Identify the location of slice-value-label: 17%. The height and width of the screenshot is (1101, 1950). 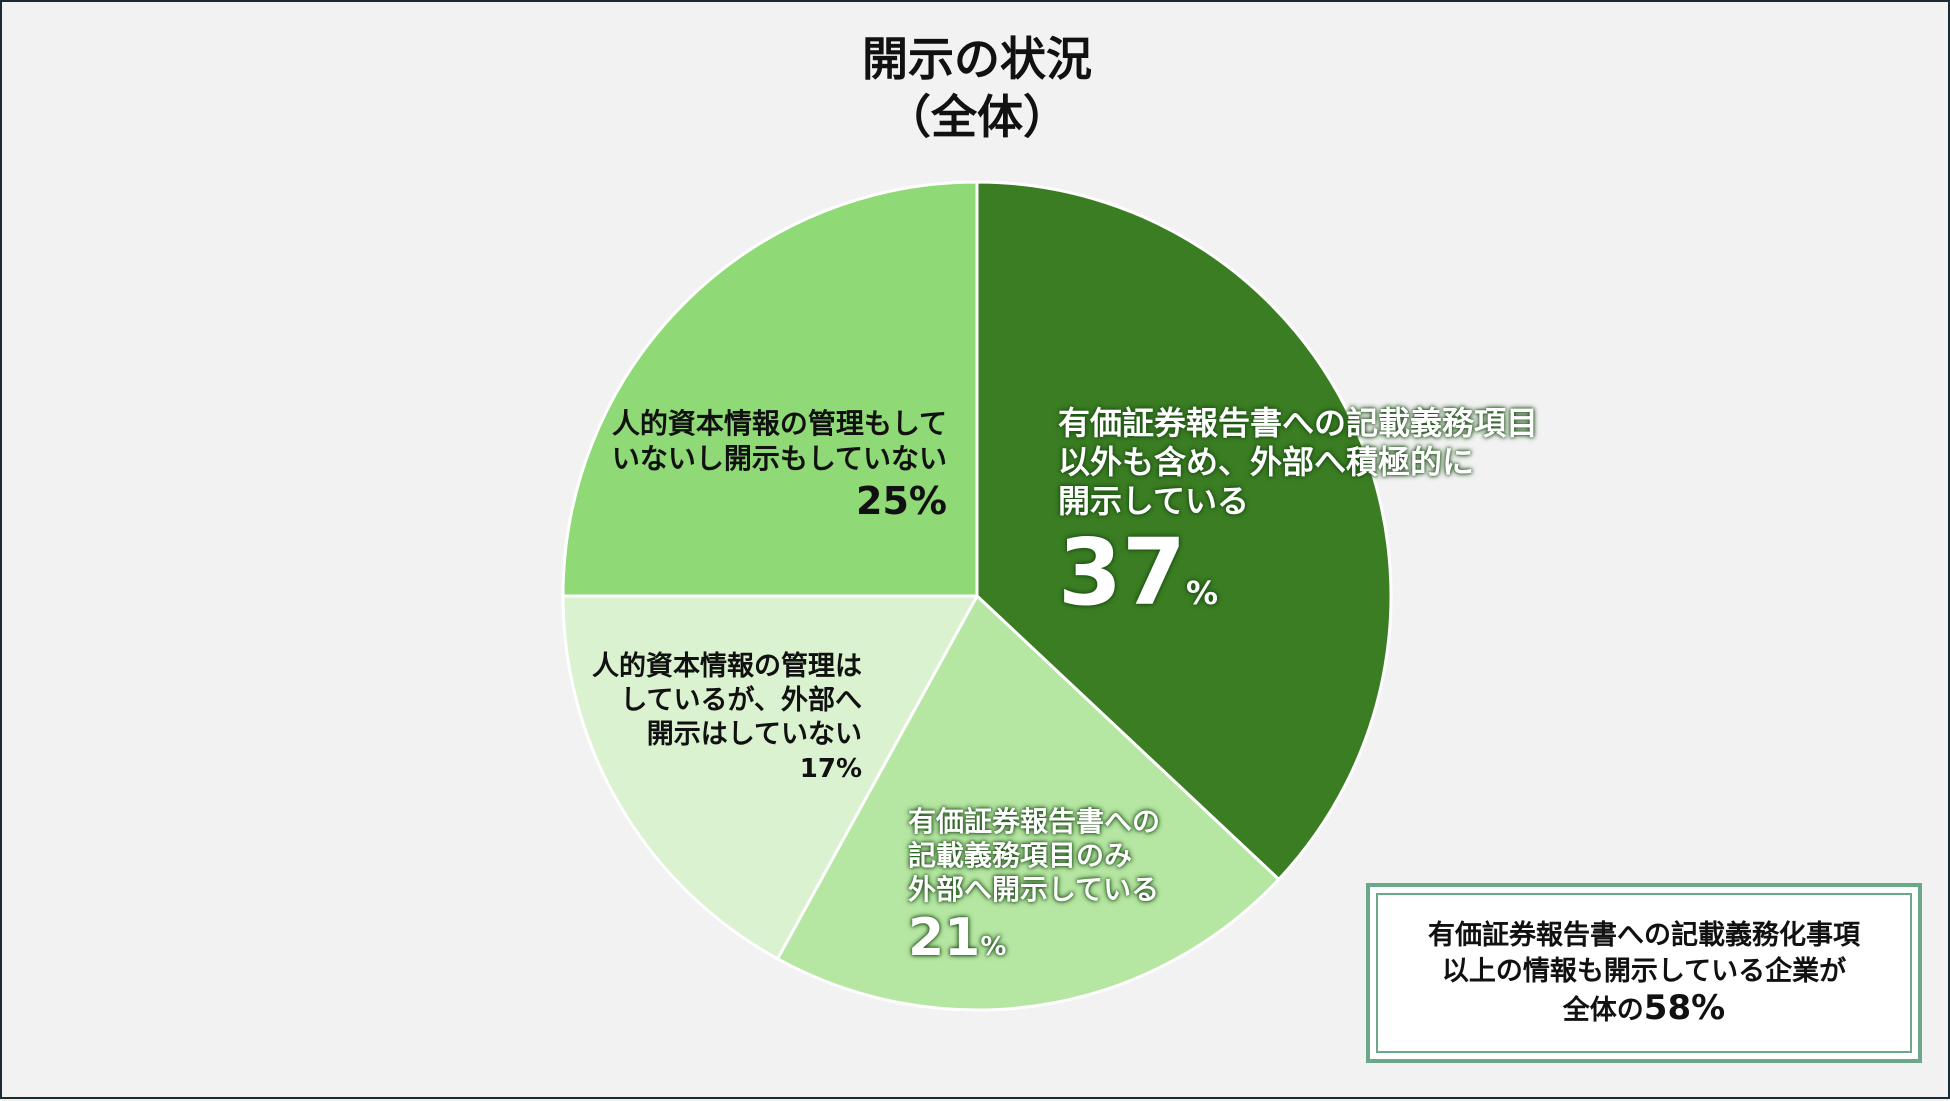
(830, 769).